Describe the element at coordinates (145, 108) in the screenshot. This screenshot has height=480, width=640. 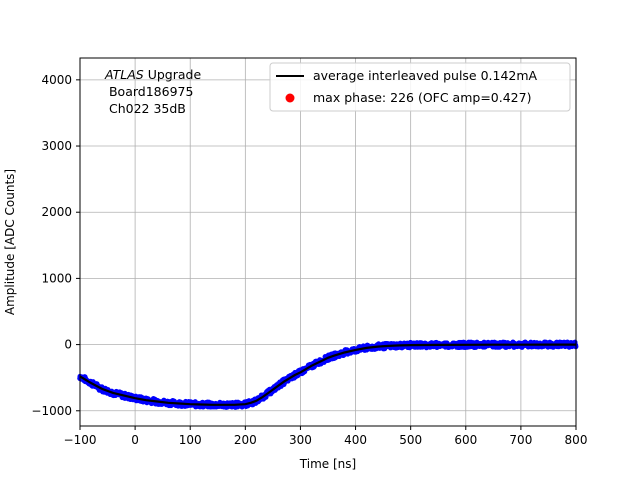
I see `channel-label: Ch022 35dB` at that location.